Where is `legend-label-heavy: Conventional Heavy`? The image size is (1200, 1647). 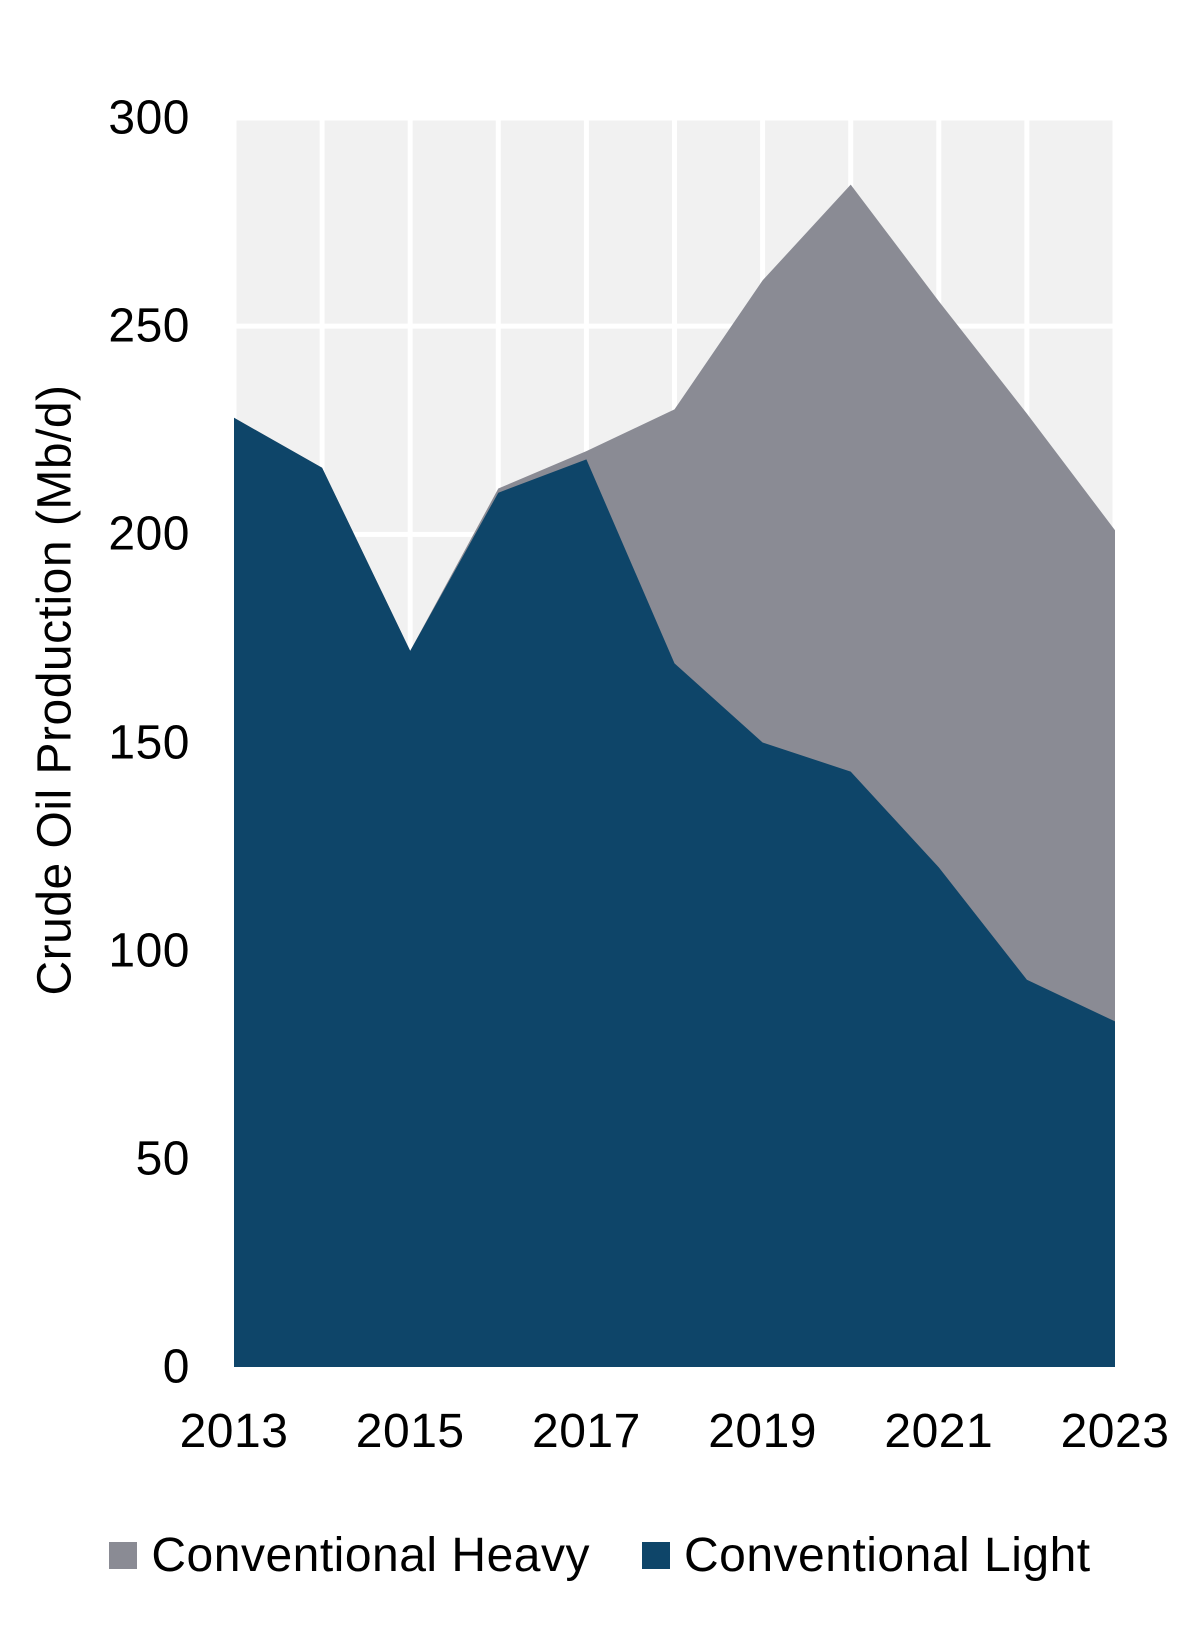 legend-label-heavy: Conventional Heavy is located at coordinates (370, 1555).